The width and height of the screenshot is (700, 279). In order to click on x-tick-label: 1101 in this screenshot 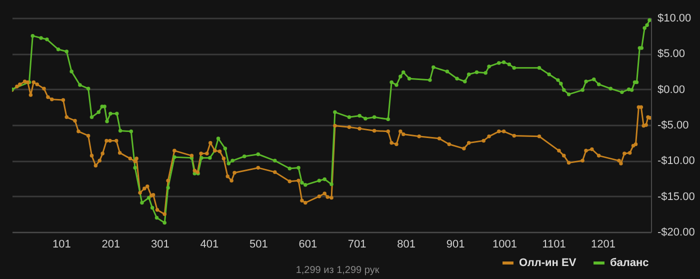, I will do `click(554, 244)`.